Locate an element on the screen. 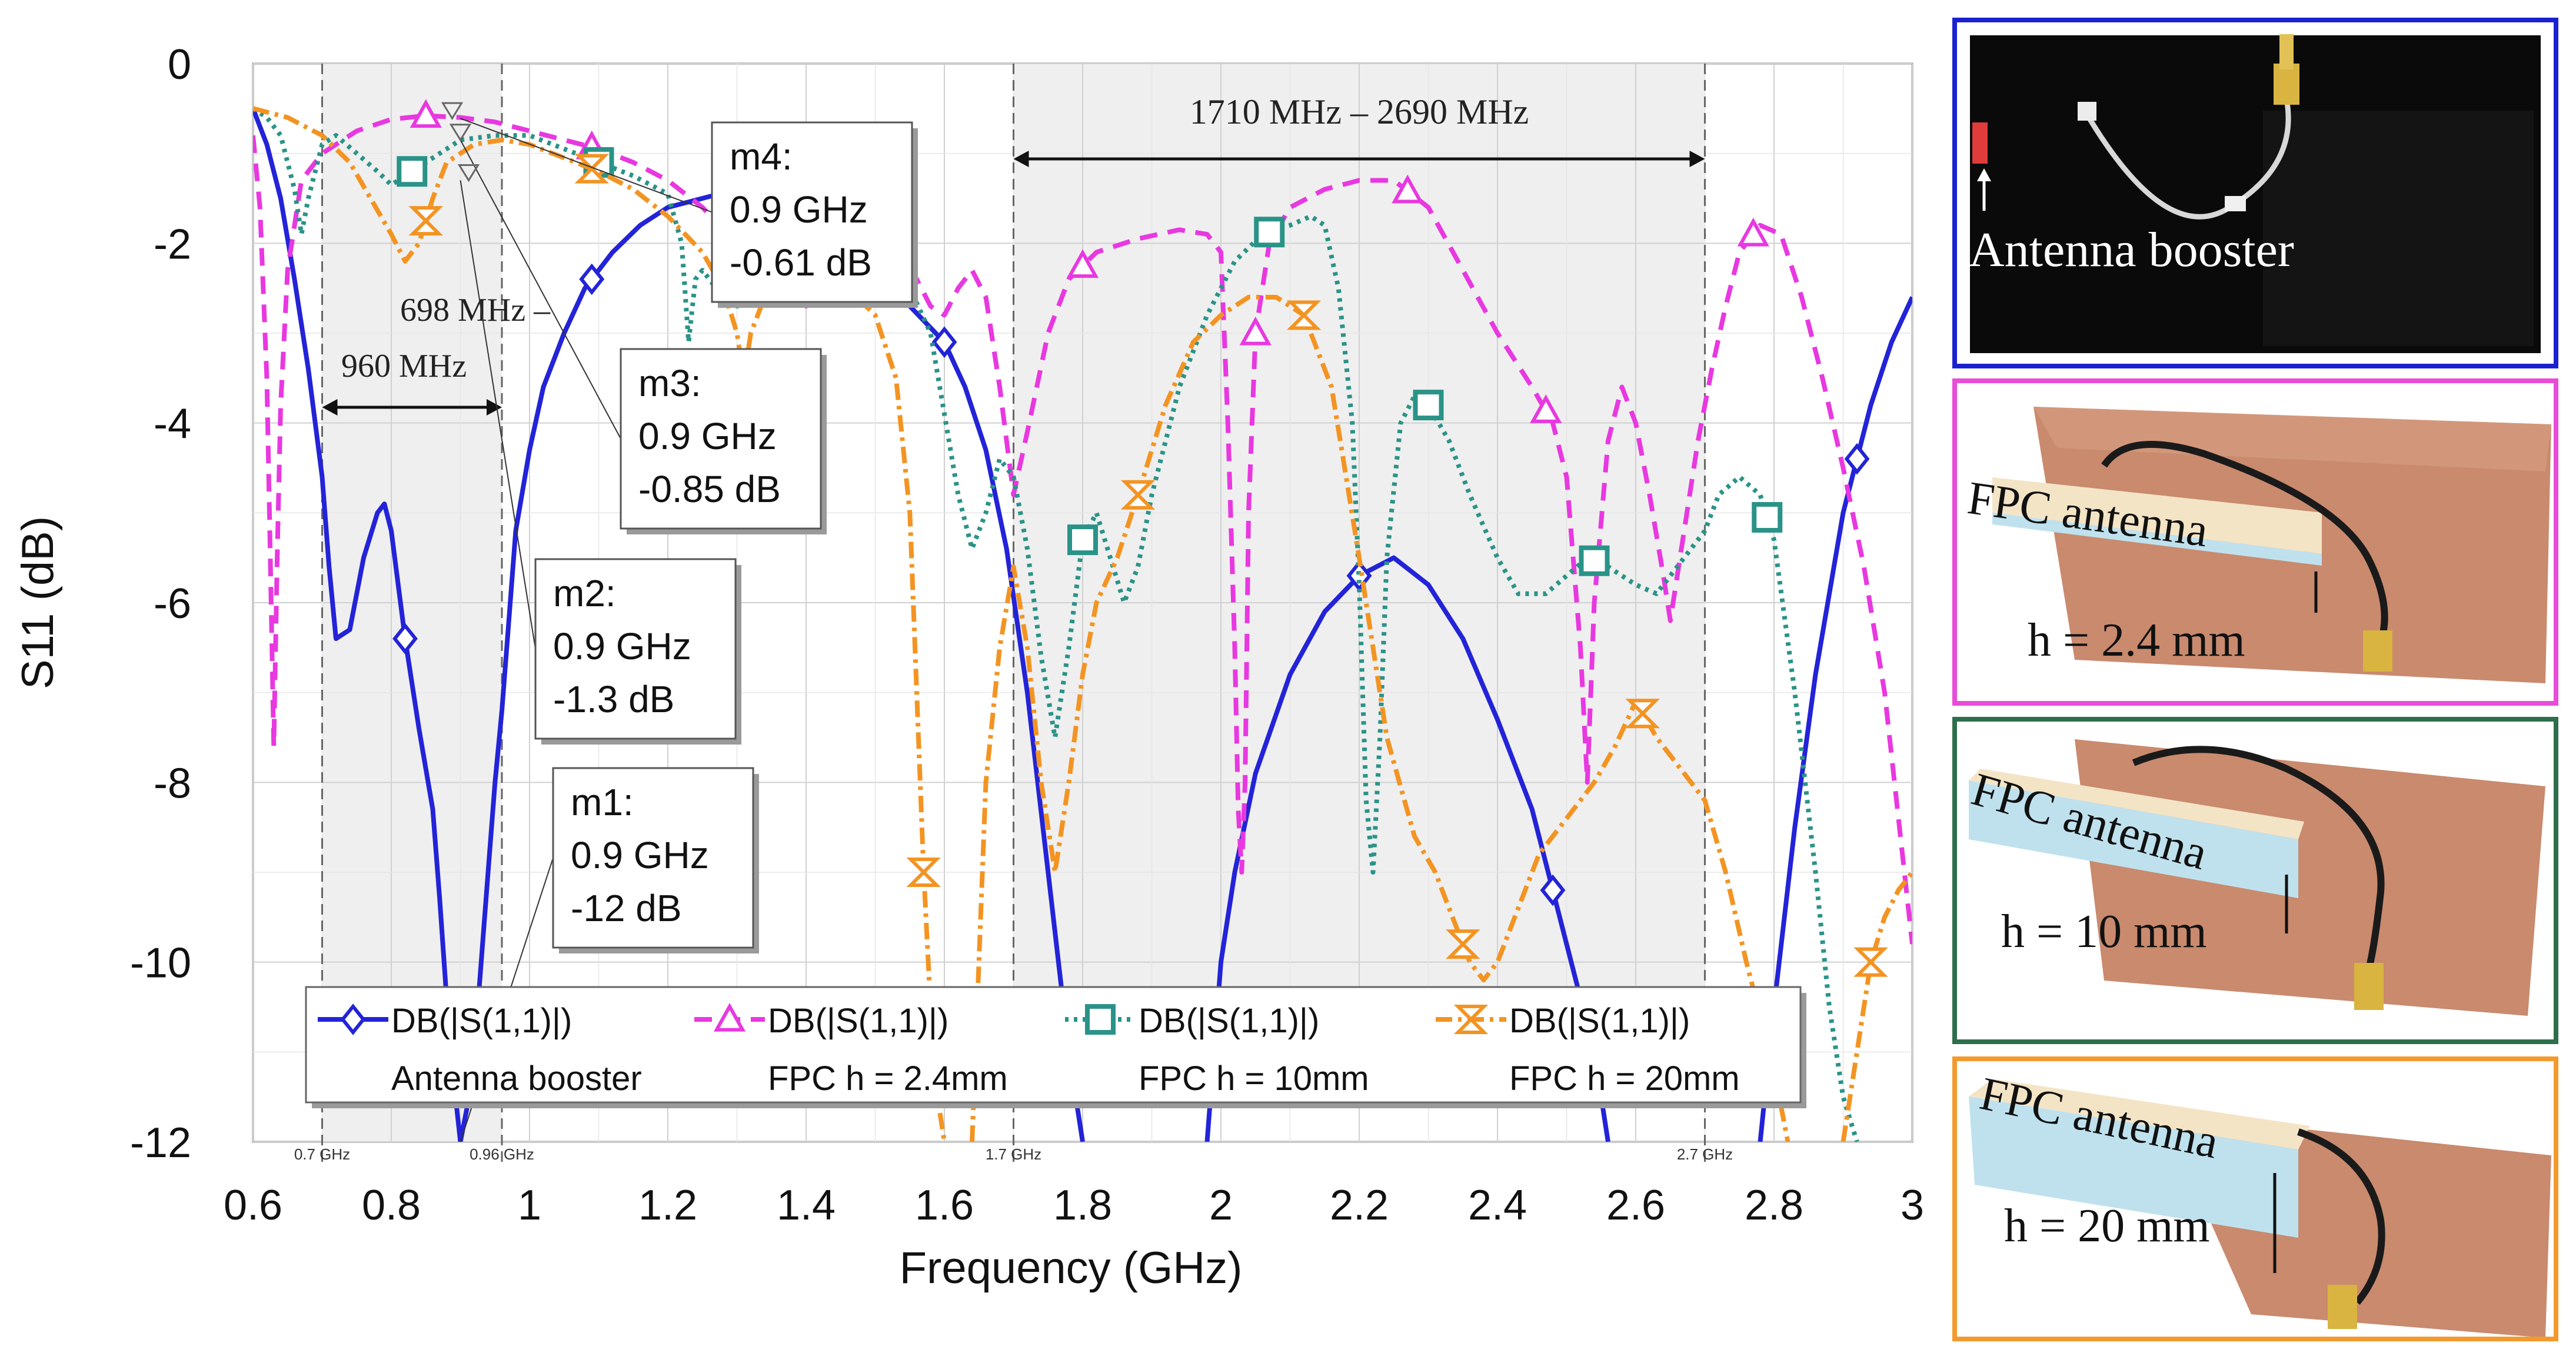  legend-box is located at coordinates (1053, 1045).